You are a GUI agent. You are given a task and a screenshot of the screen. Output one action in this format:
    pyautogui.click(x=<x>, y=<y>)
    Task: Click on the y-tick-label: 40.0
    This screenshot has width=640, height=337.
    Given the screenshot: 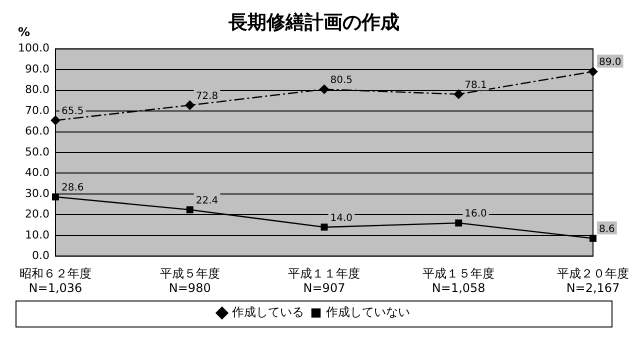 What is the action you would take?
    pyautogui.click(x=37, y=173)
    